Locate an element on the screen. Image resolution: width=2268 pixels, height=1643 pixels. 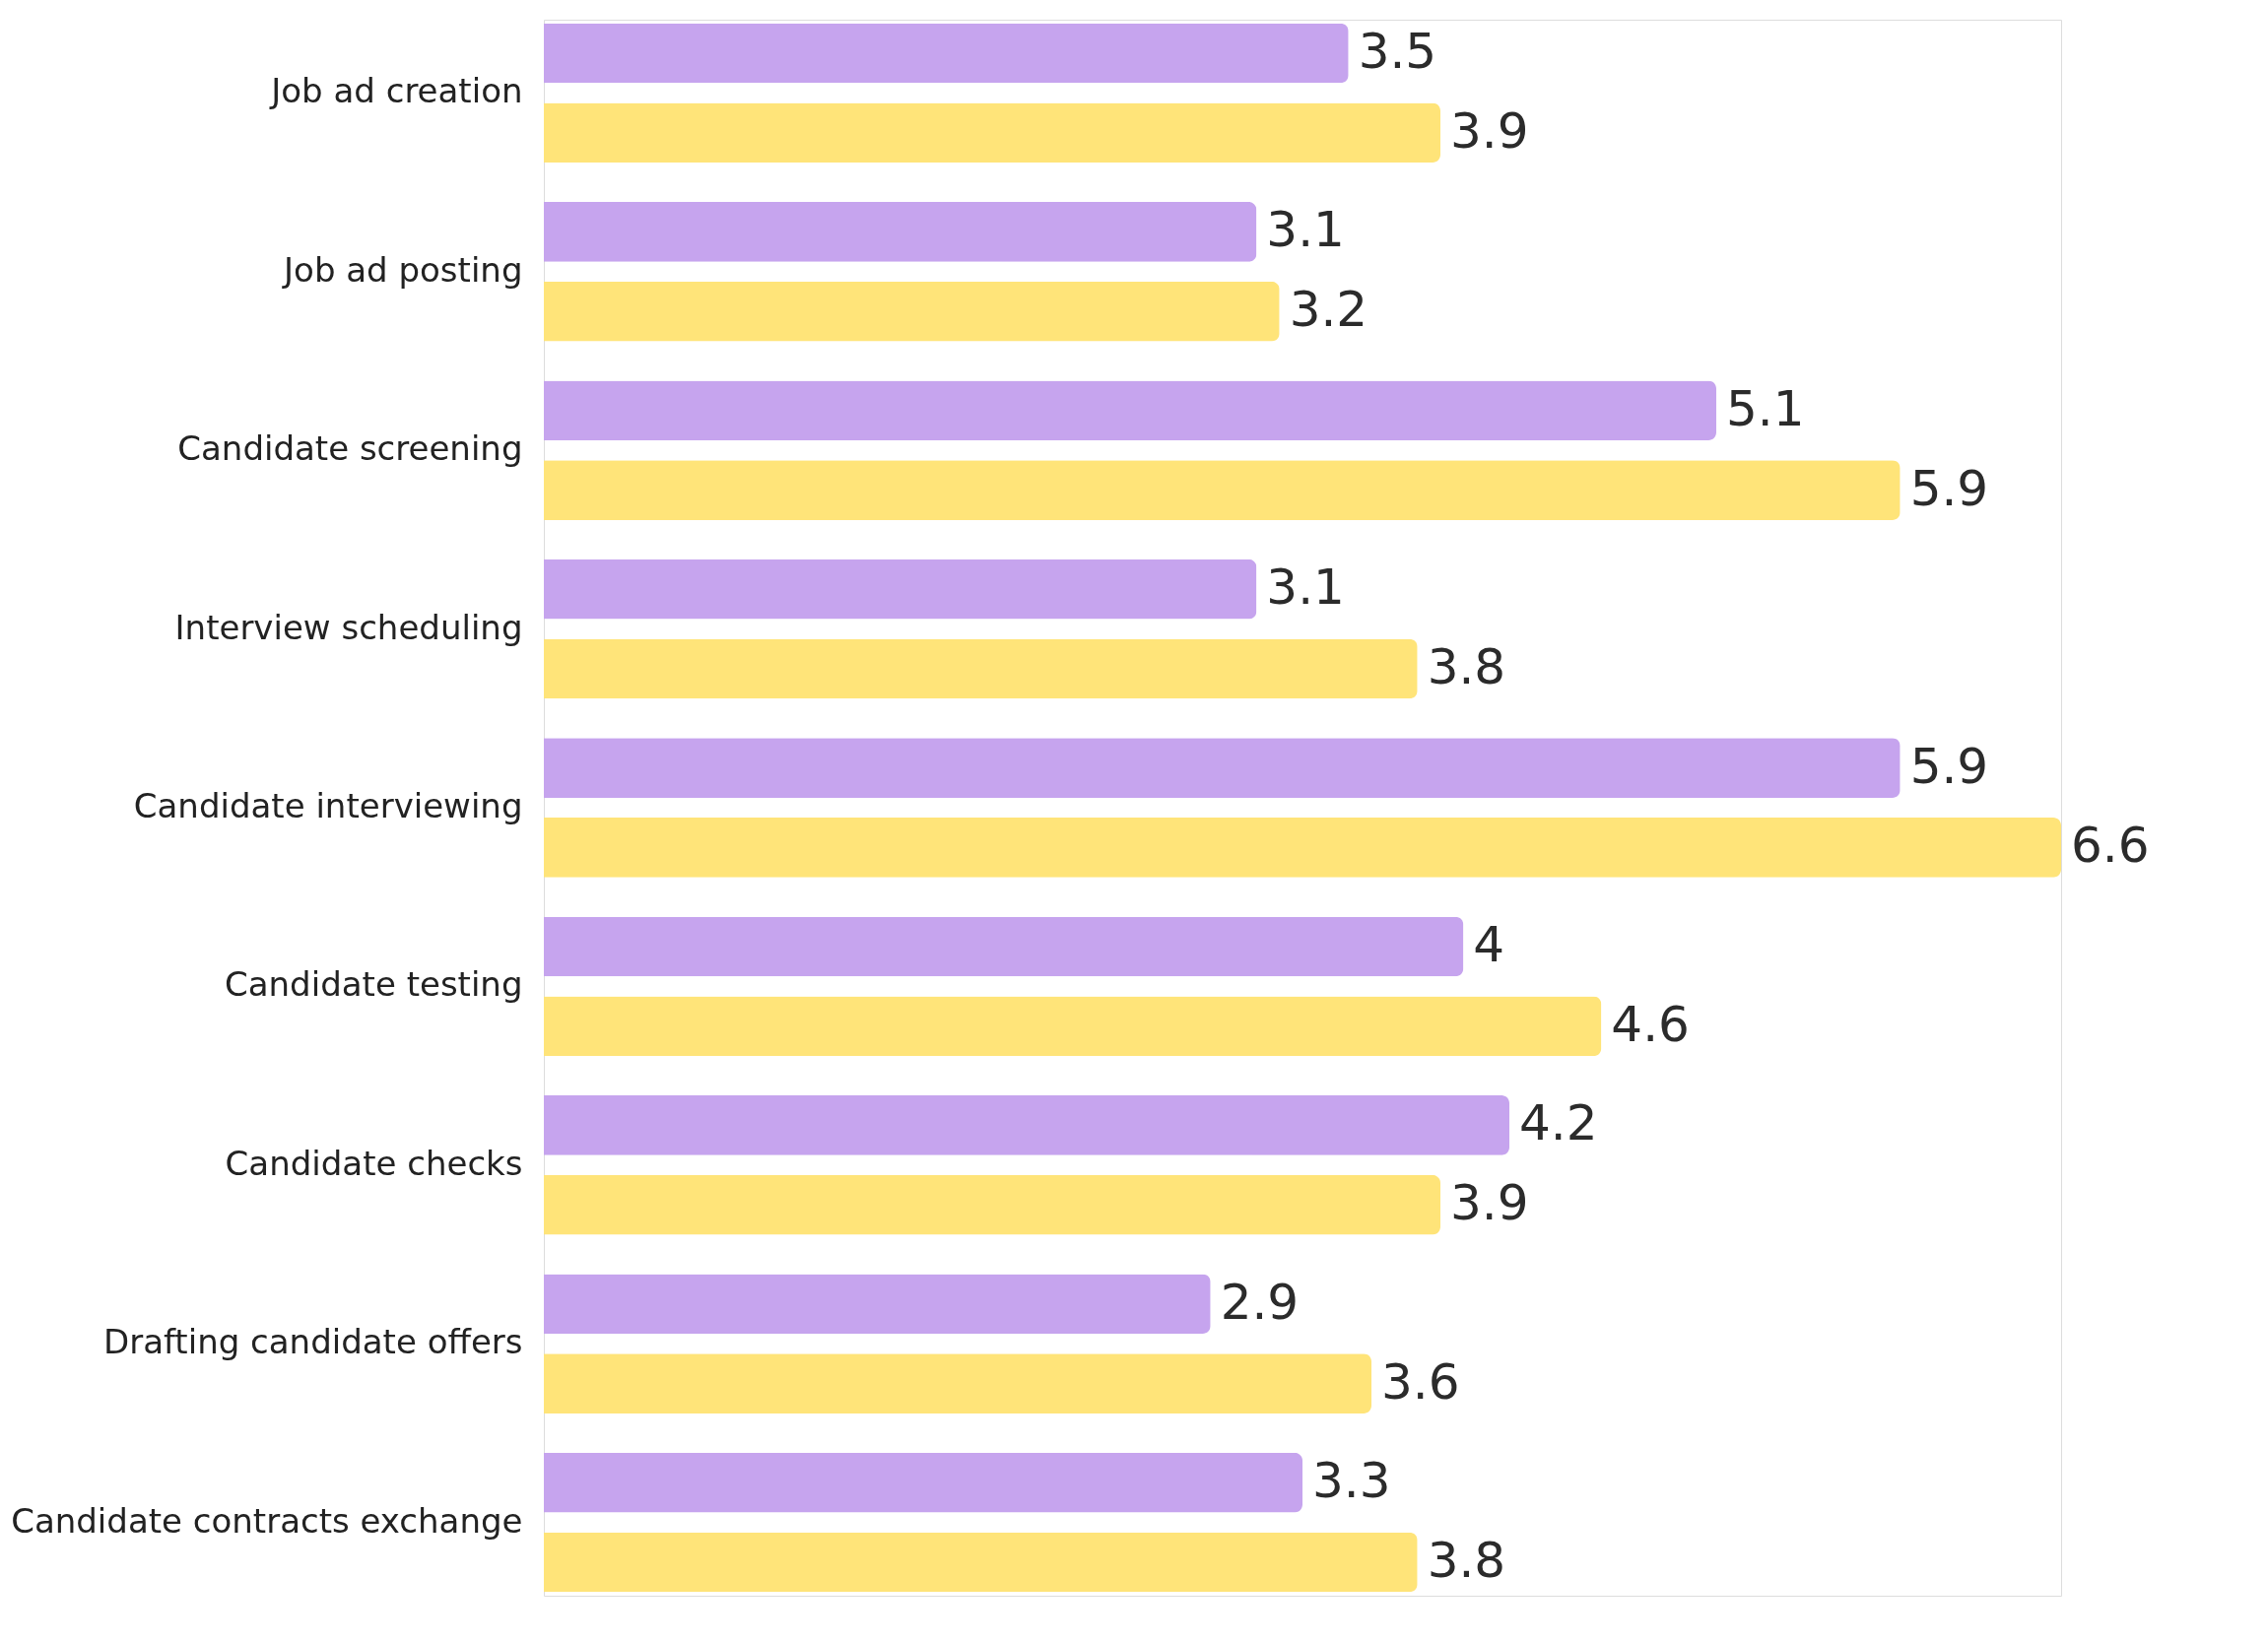
y-tick-label: Candidate contracts exchange is located at coordinates (267, 1520).